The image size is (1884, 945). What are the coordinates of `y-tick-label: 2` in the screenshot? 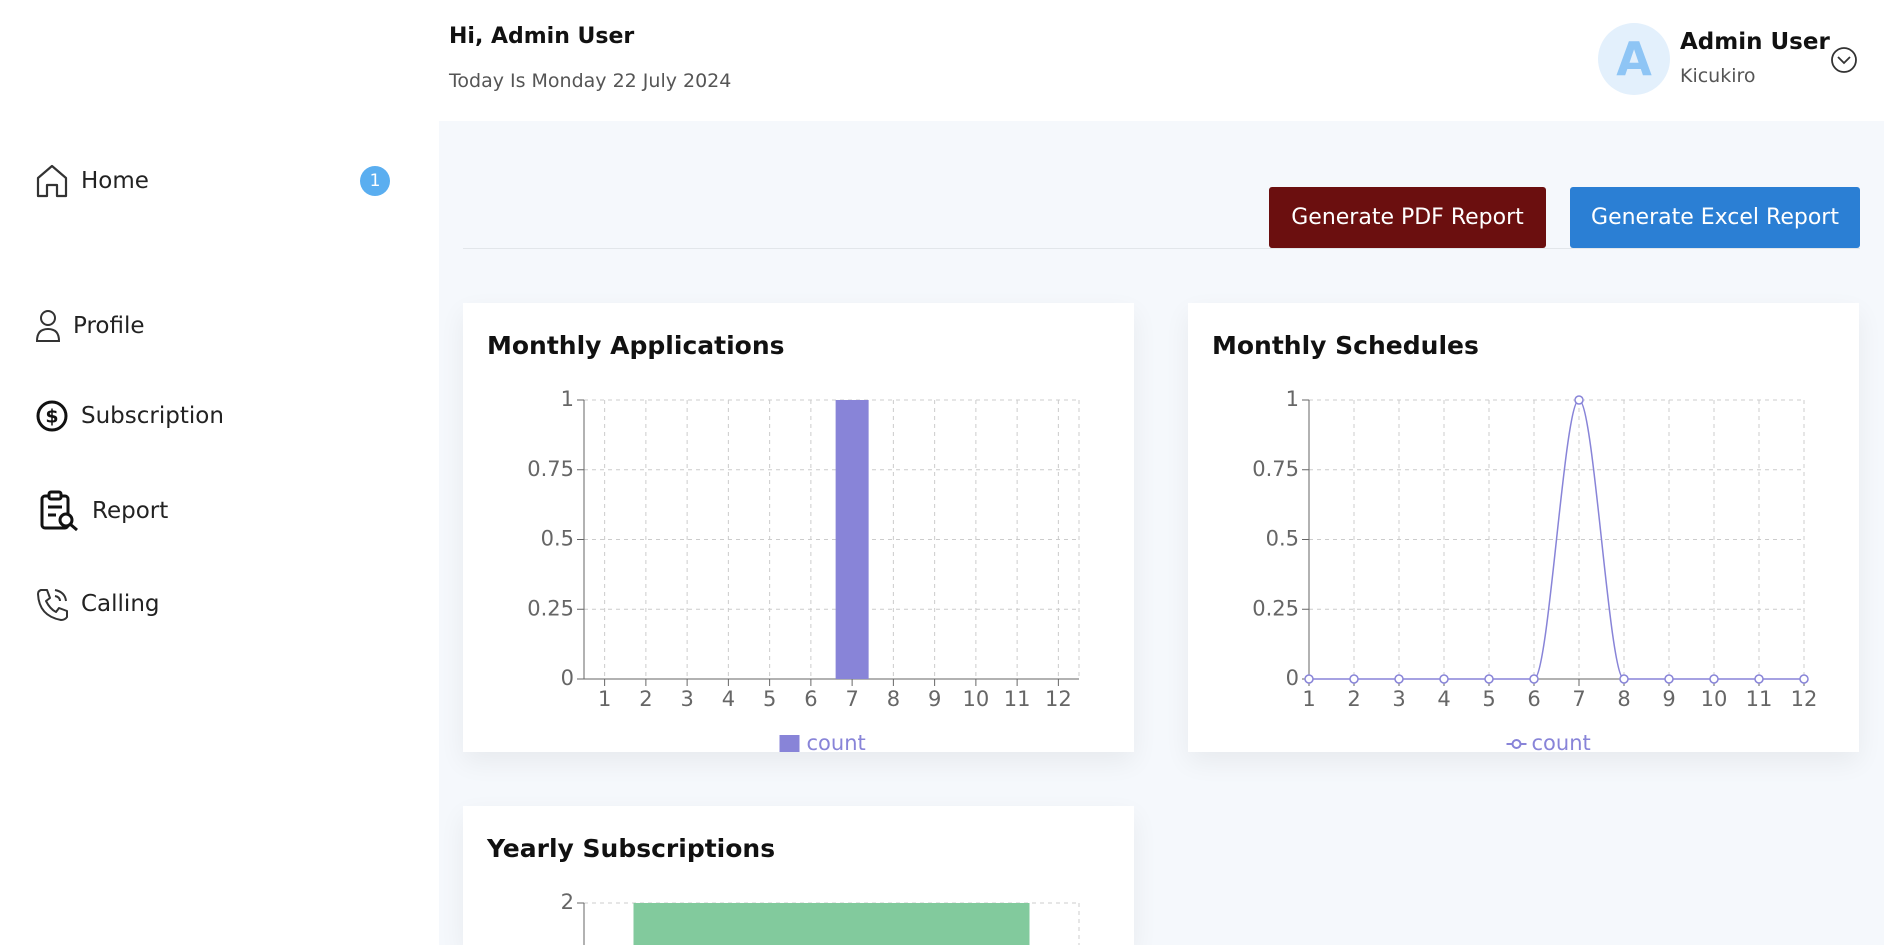 It's located at (567, 902).